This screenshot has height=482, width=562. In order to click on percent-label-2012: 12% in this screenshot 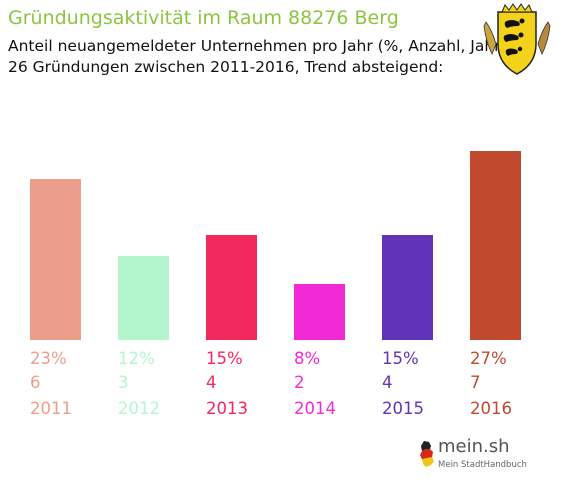, I will do `click(136, 358)`.